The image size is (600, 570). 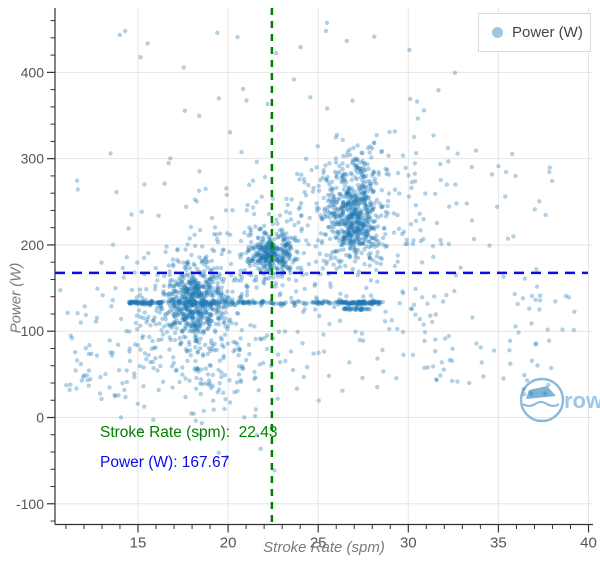 I want to click on y-tick-label: 200, so click(x=33, y=245).